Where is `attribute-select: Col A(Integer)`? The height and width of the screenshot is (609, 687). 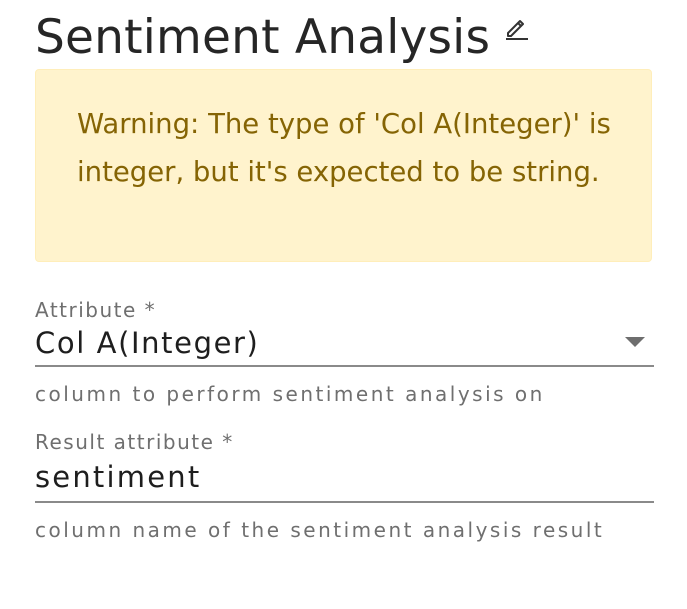 attribute-select: Col A(Integer) is located at coordinates (344, 345).